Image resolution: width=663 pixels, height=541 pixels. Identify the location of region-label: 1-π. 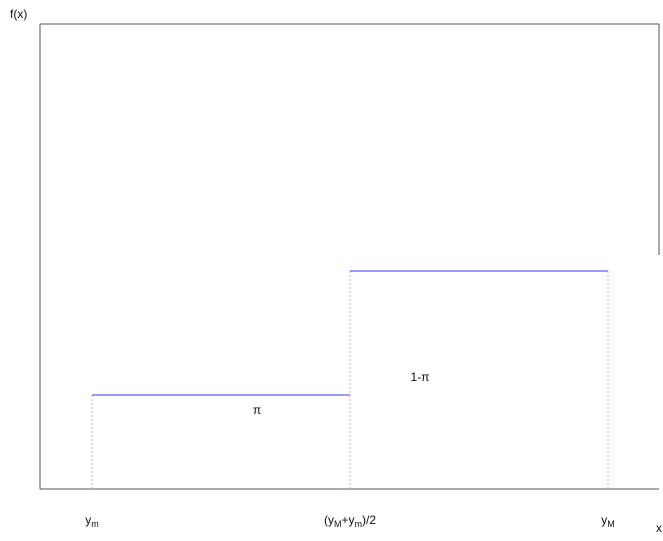
(420, 377).